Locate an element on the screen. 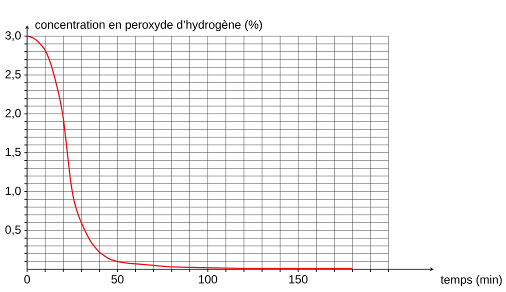  y-axis-title: concentration en peroxyde d’hydrogène (%) is located at coordinates (148, 26).